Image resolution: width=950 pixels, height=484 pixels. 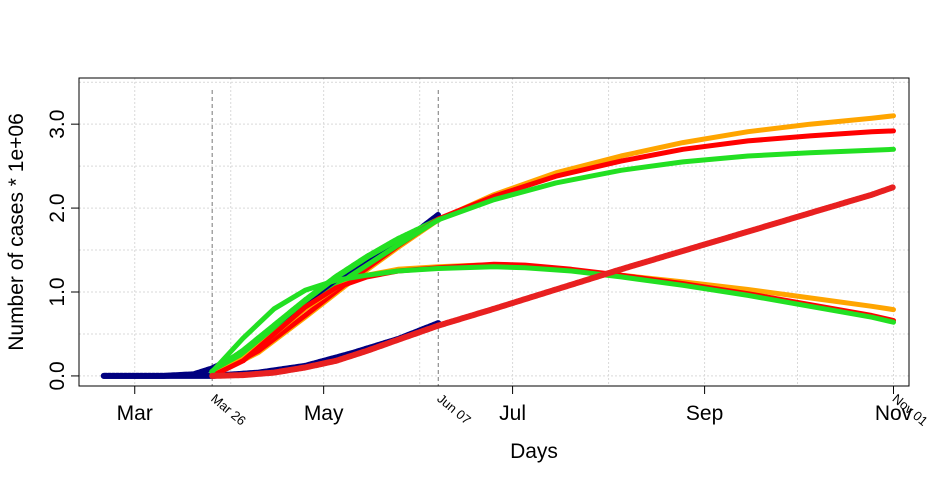 What do you see at coordinates (57, 375) in the screenshot?
I see `y-tick-label: 0.0` at bounding box center [57, 375].